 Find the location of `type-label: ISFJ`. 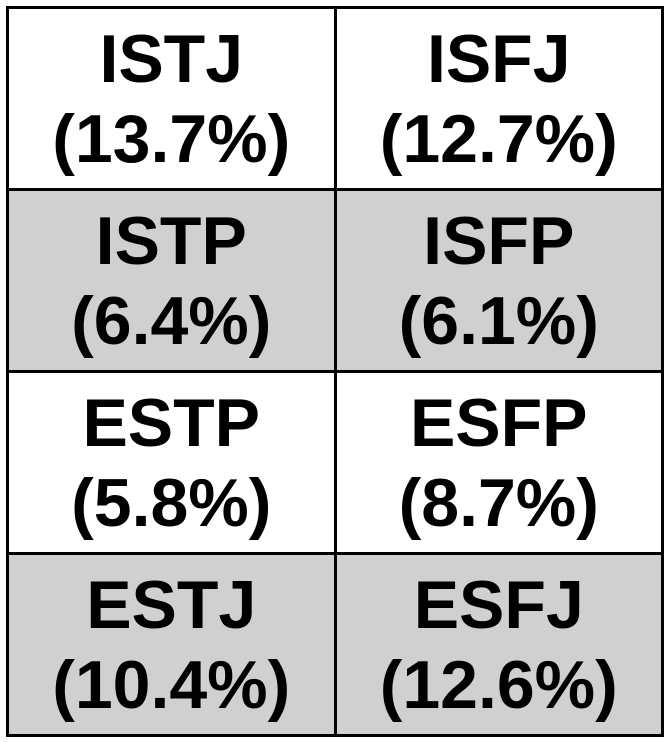

type-label: ISFJ is located at coordinates (498, 58).